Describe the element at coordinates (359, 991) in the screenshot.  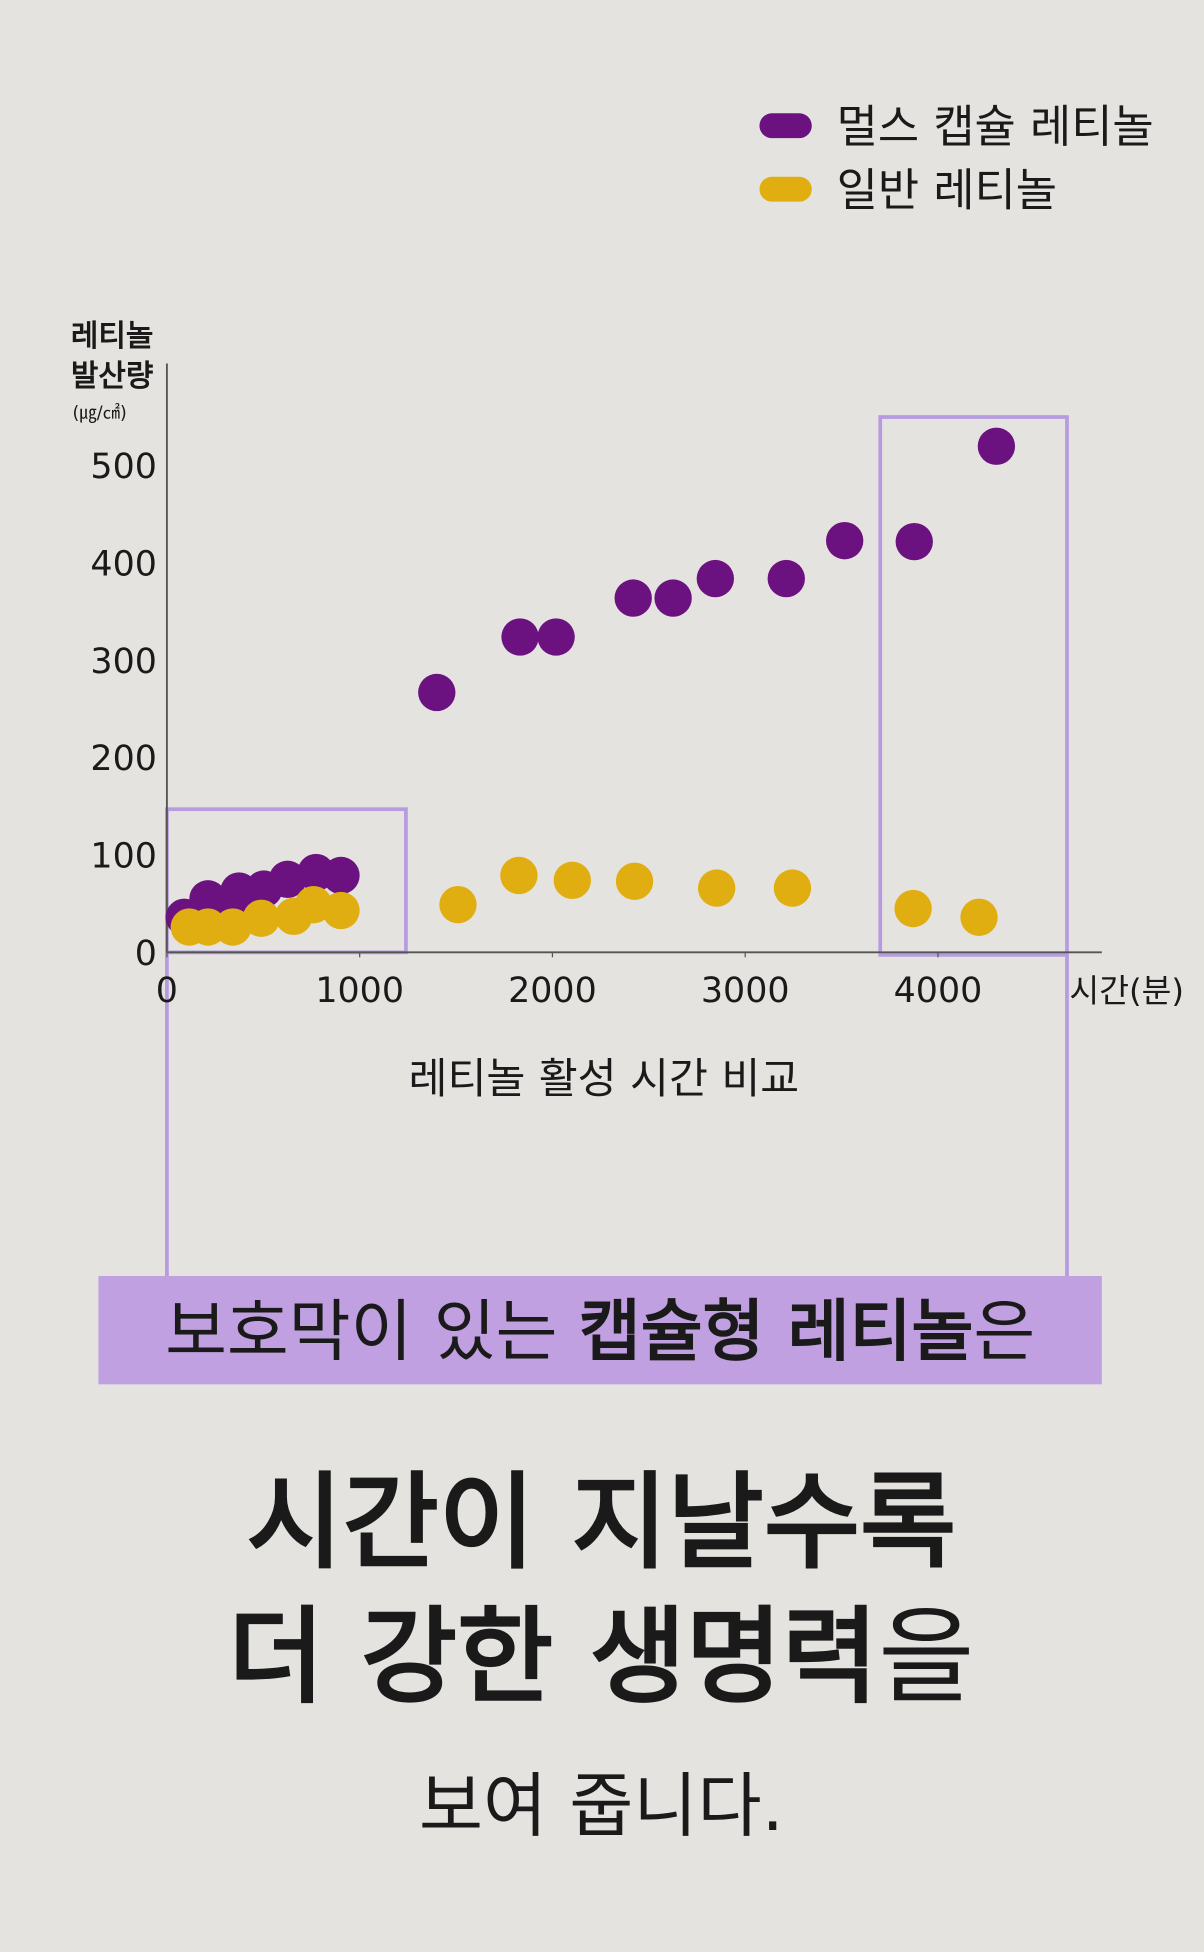
I see `x-tick-label: 1000` at that location.